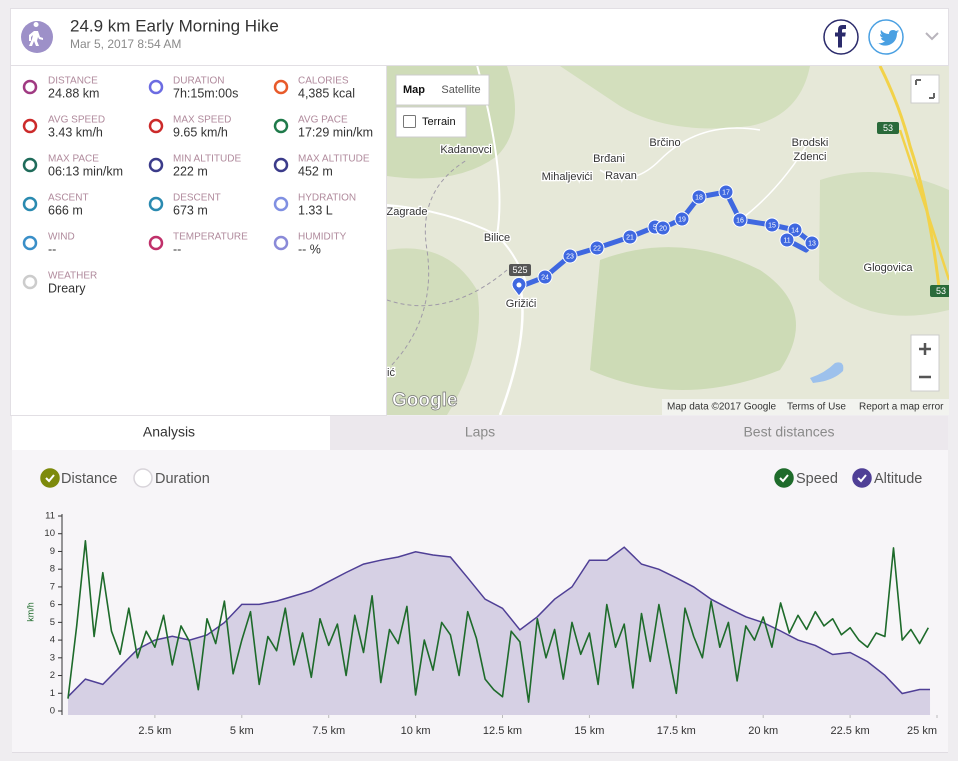 The image size is (958, 761). I want to click on tab-label: Best distances, so click(788, 432).